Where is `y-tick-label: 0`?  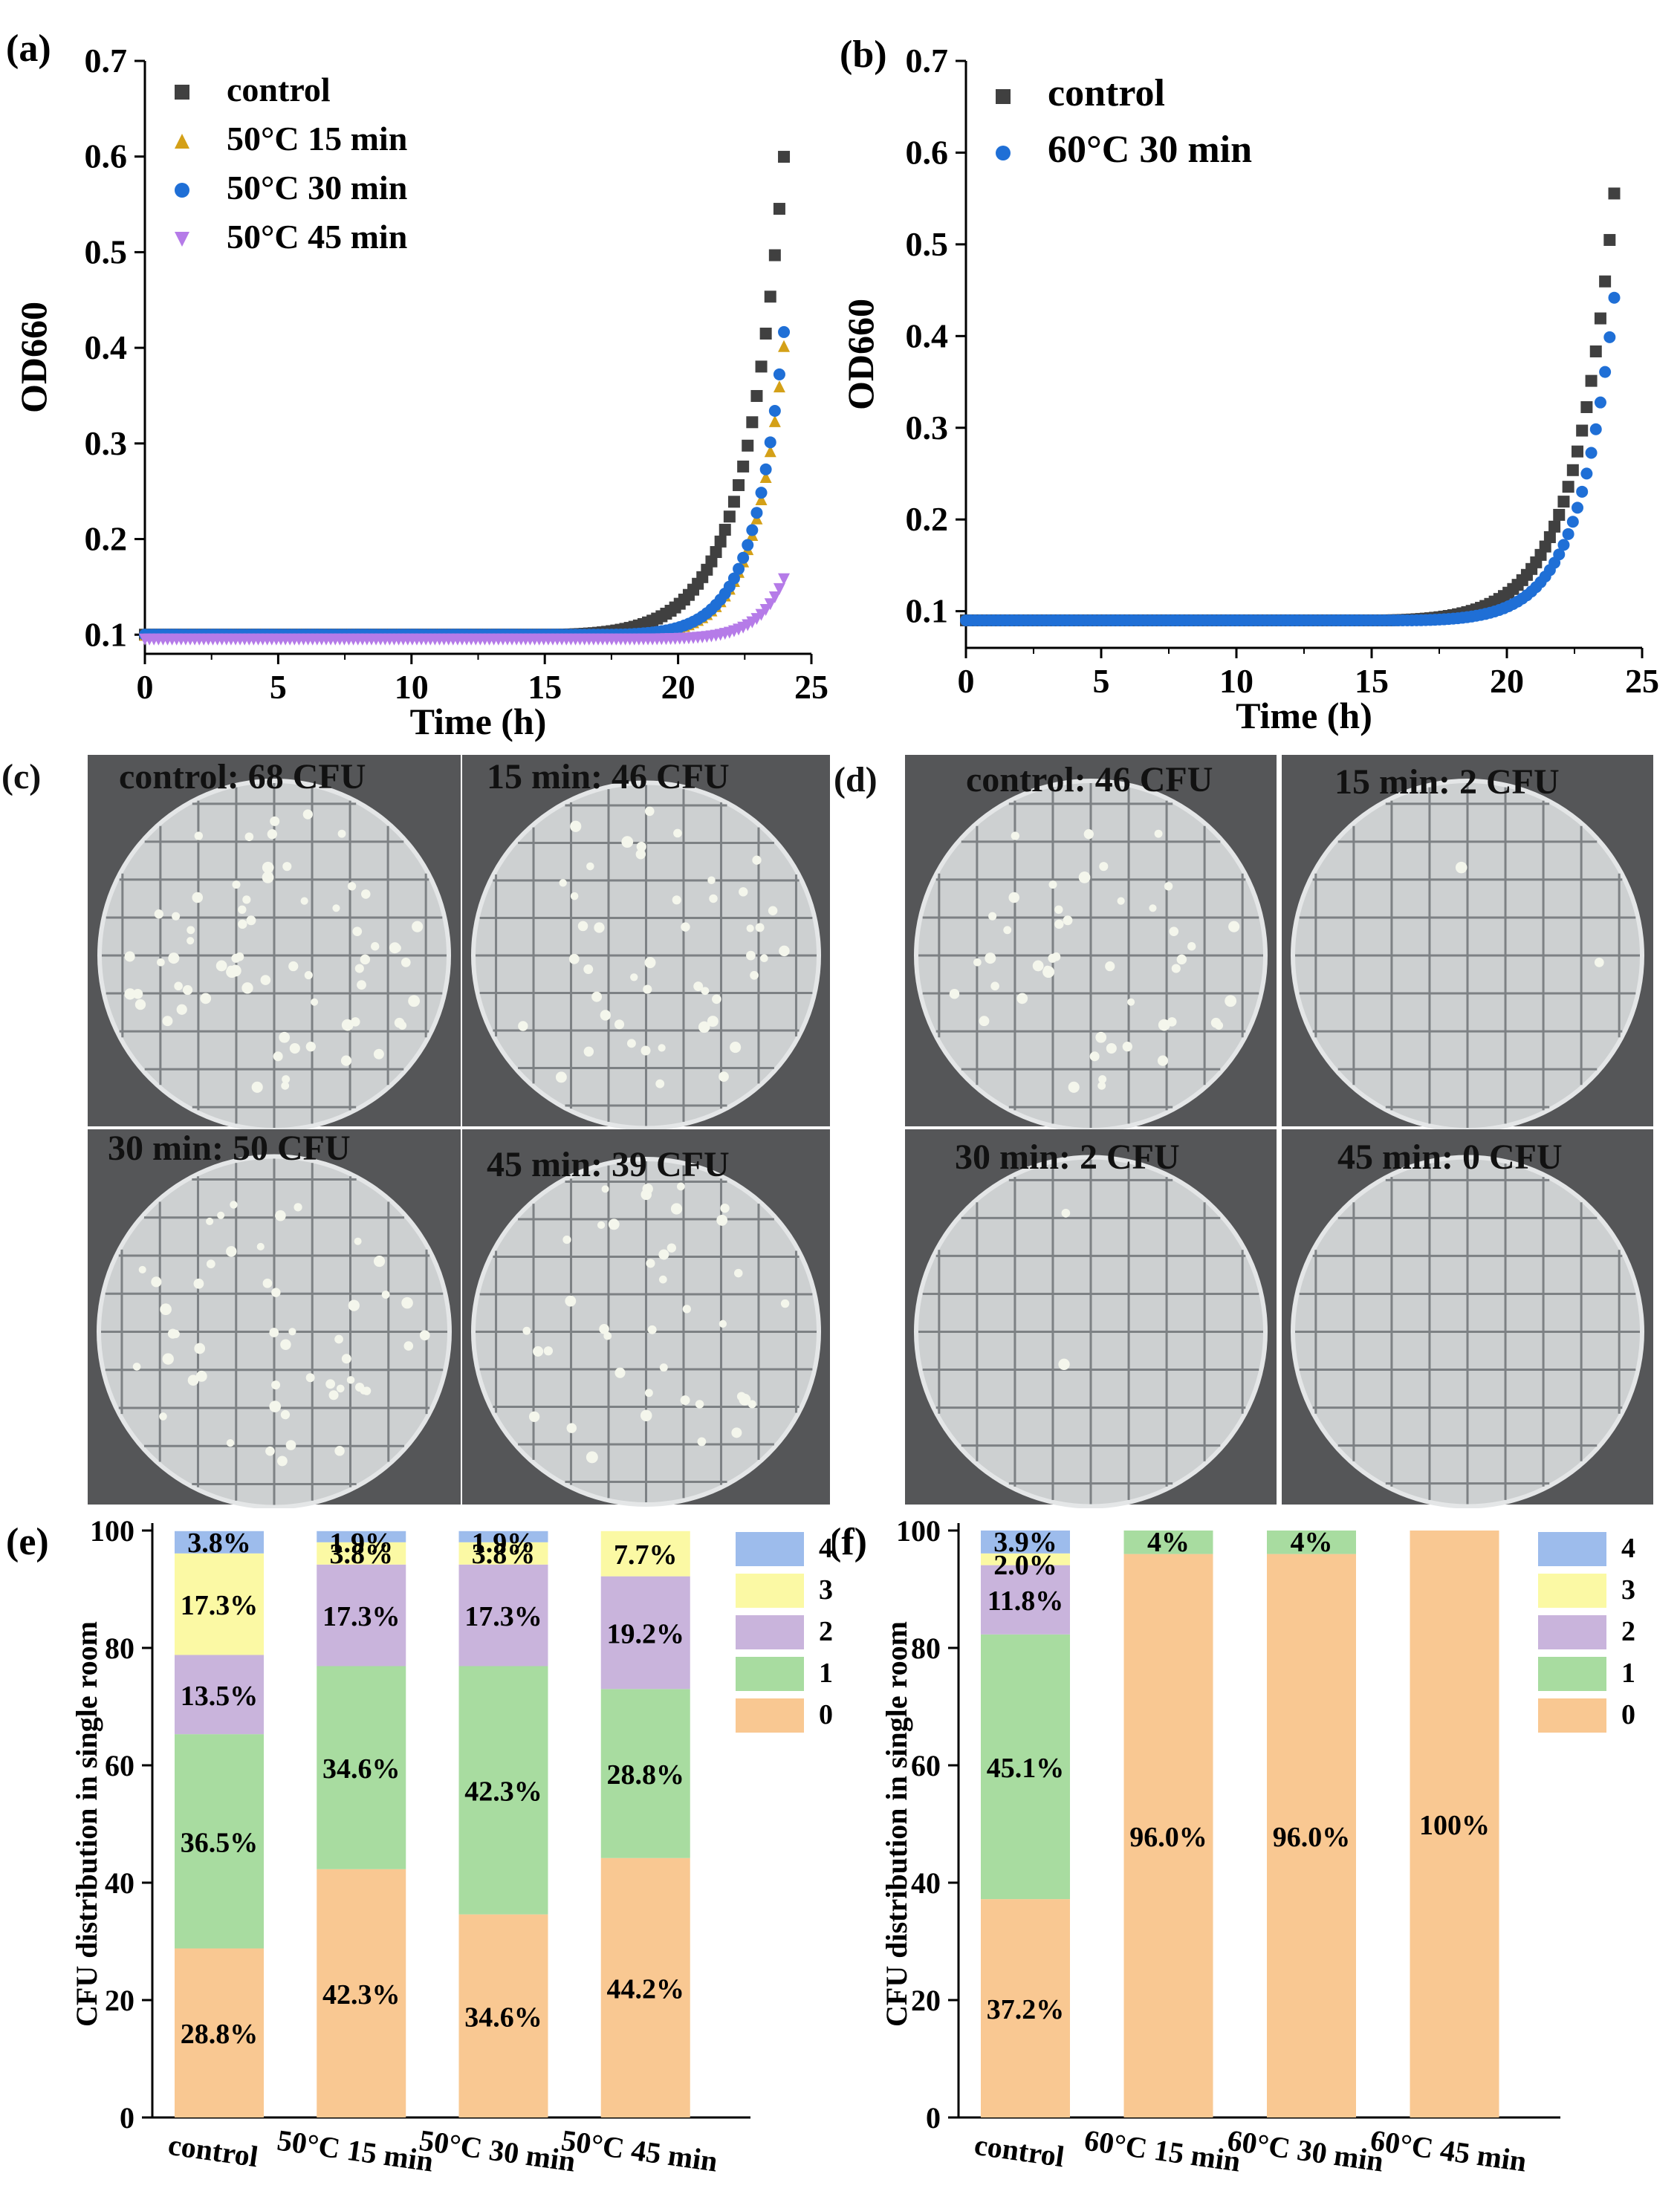
y-tick-label: 0 is located at coordinates (934, 2118).